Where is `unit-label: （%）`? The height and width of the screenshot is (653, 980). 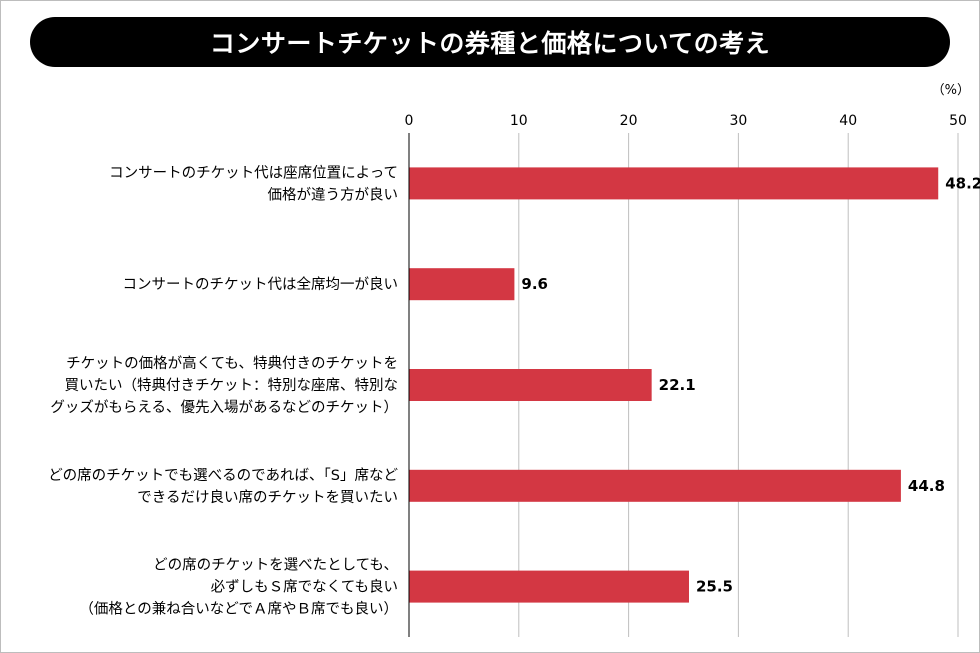
unit-label: （%） is located at coordinates (951, 90).